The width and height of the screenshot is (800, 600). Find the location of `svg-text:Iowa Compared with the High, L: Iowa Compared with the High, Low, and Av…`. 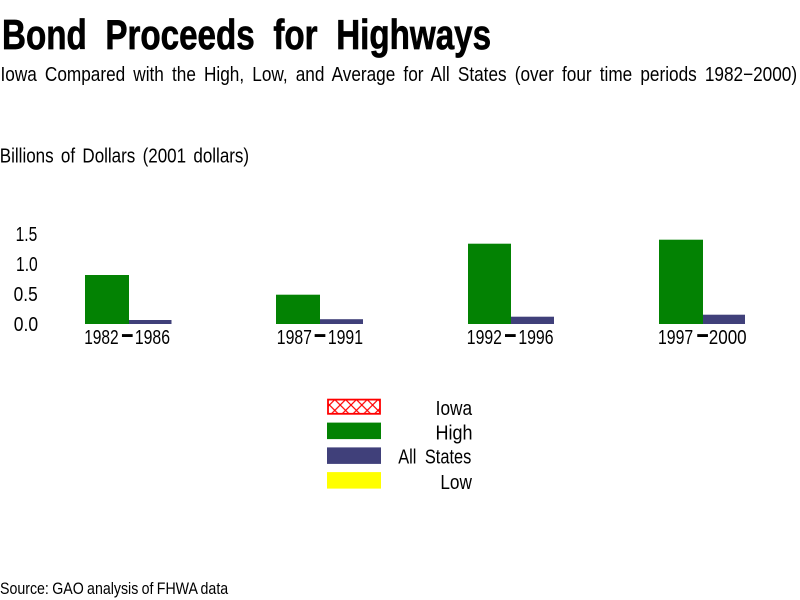

svg-text:Iowa Compared with the High, L: Iowa Compared with the High, Low, and Av… is located at coordinates (399, 74).